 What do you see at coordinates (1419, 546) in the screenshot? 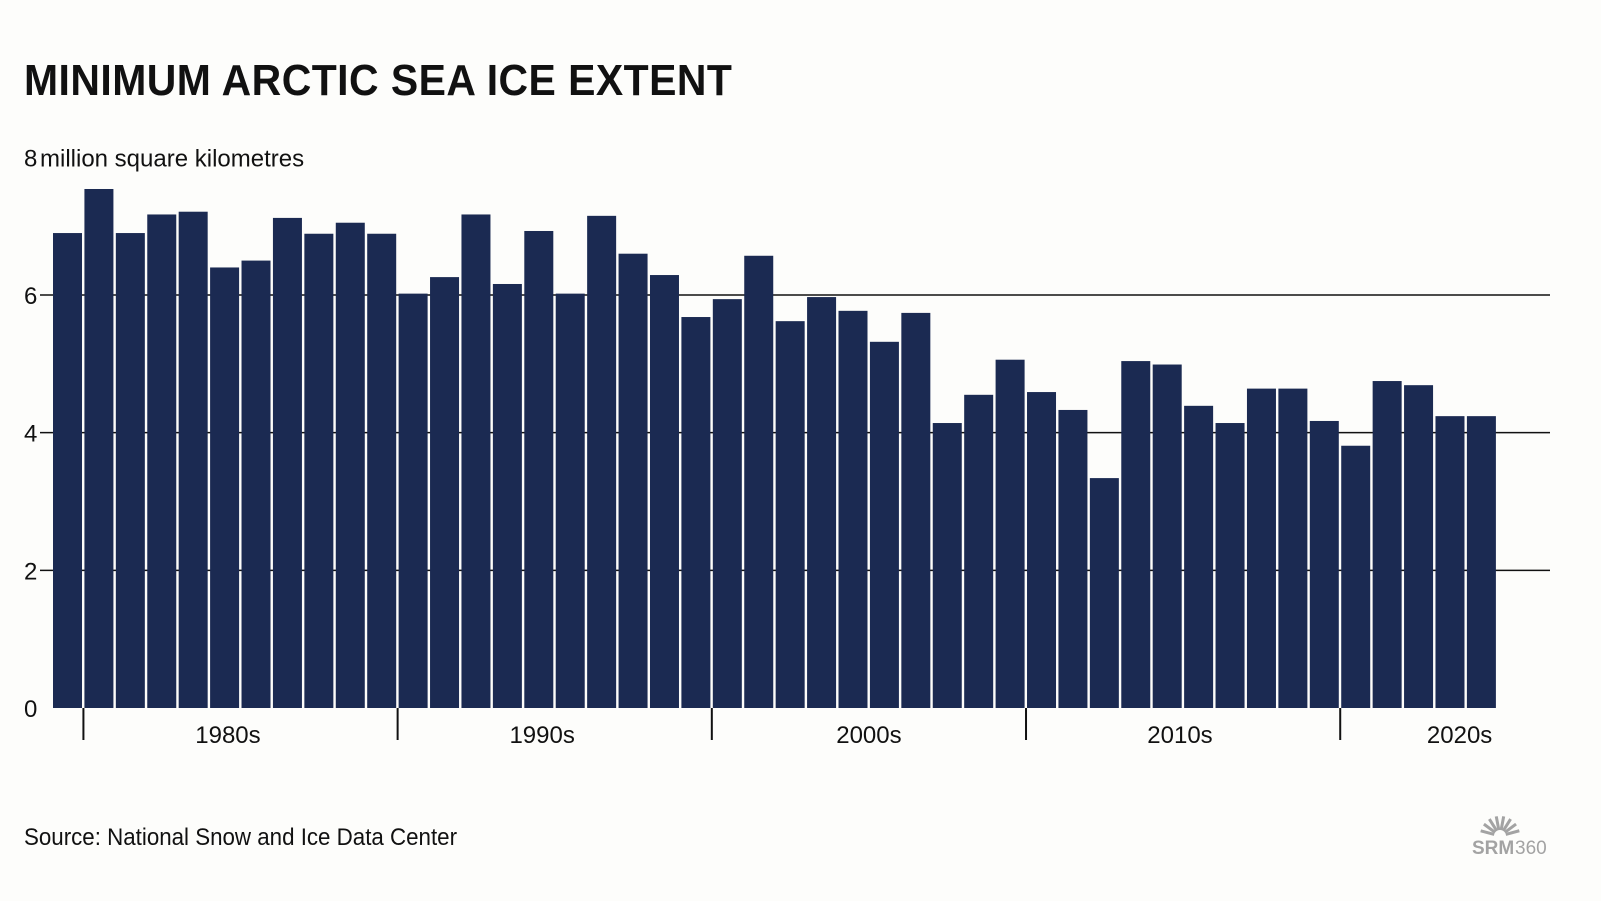
I see `bar-2022` at bounding box center [1419, 546].